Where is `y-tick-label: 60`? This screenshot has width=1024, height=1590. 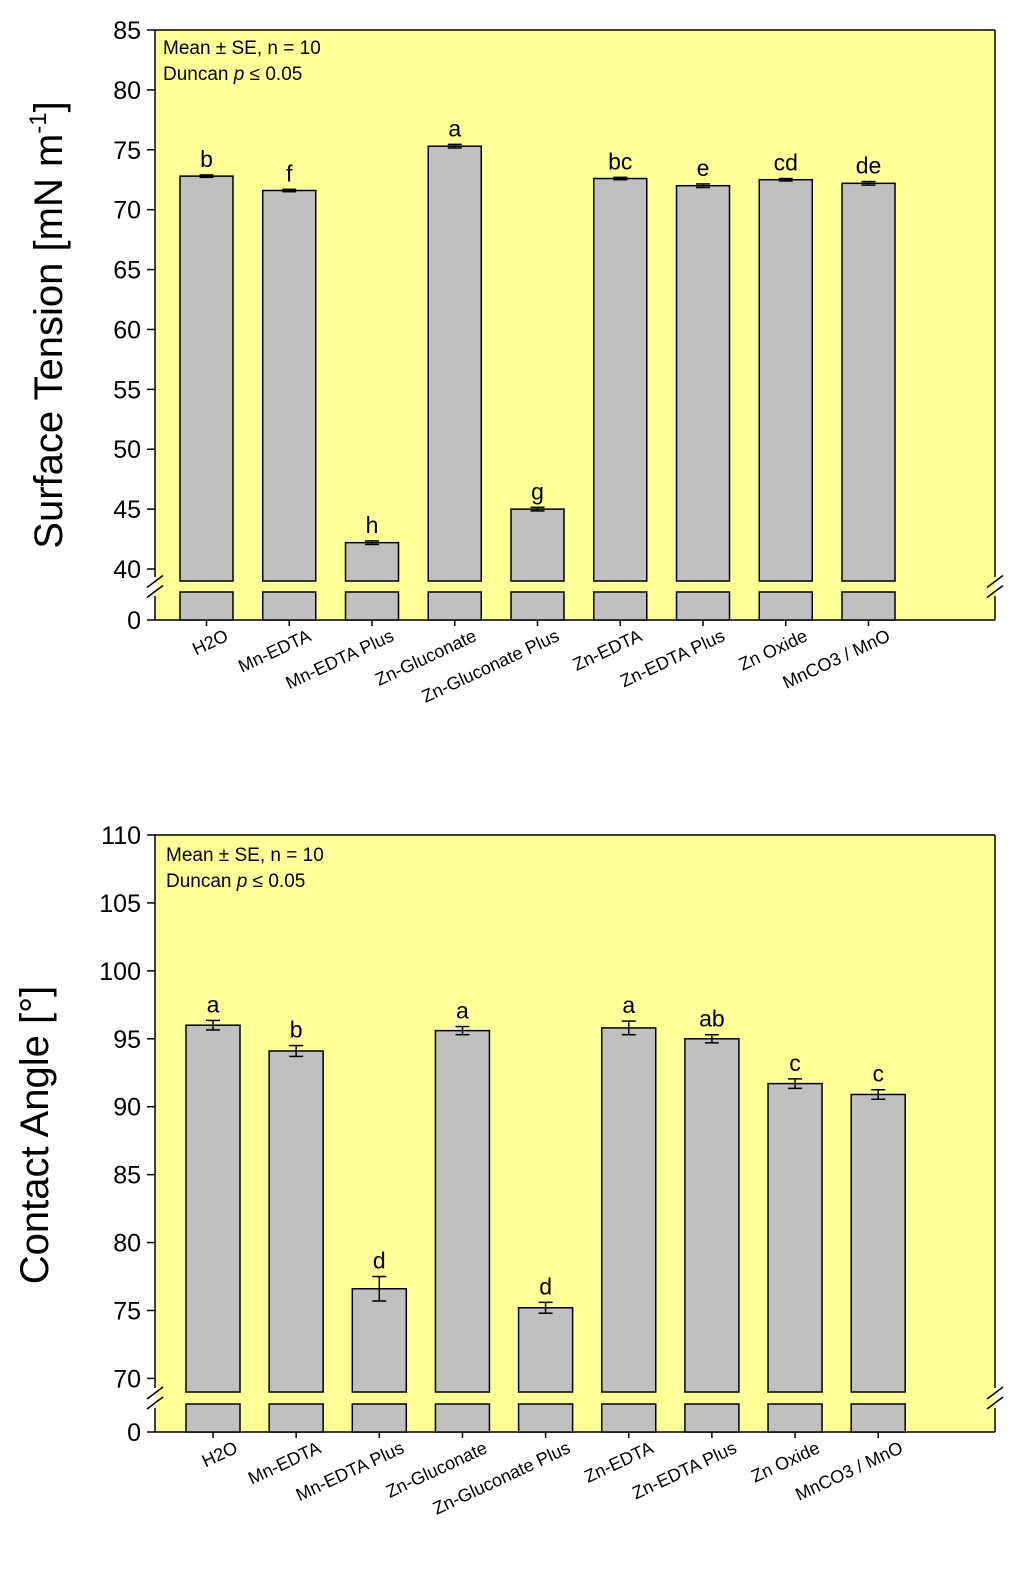
y-tick-label: 60 is located at coordinates (127, 330).